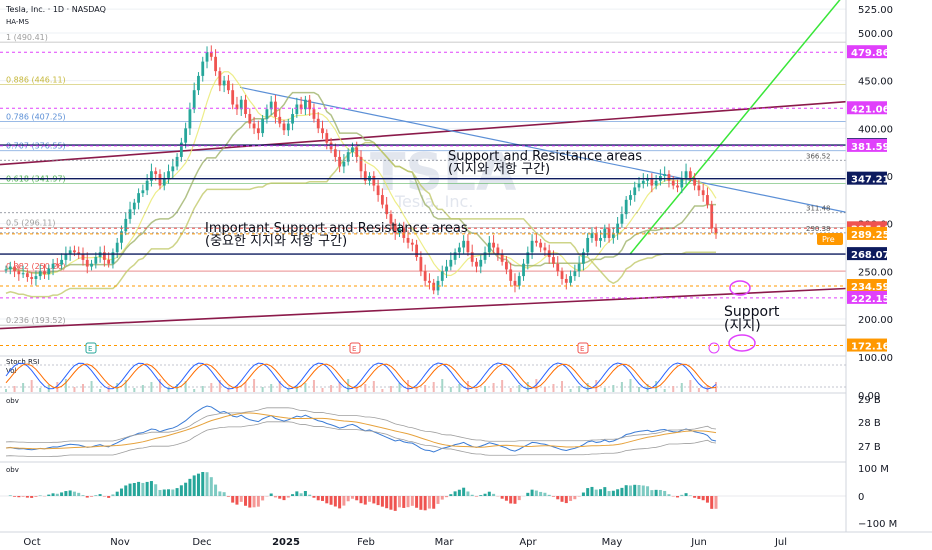 The width and height of the screenshot is (932, 550). I want to click on obv-label-1: obv, so click(12, 401).